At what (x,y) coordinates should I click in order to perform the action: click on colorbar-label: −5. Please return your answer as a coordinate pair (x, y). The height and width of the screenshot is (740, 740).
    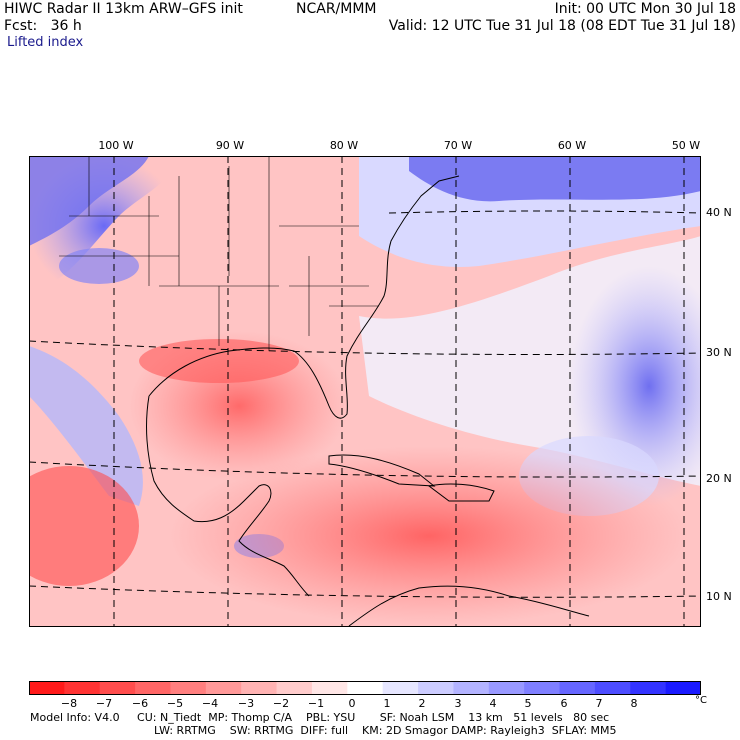
    Looking at the image, I should click on (175, 703).